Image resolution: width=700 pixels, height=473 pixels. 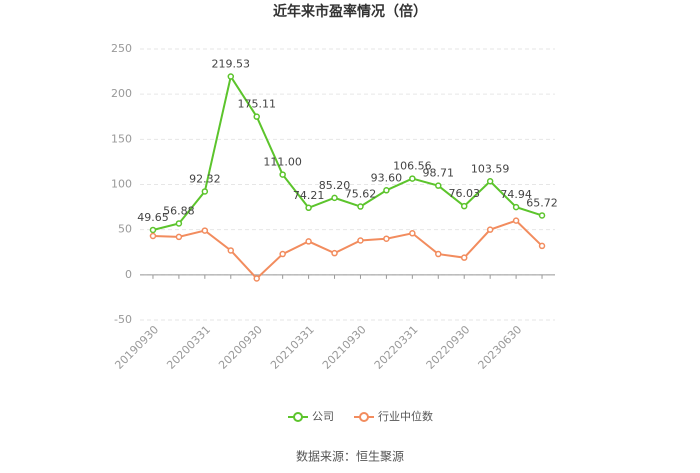 What do you see at coordinates (231, 64) in the screenshot?
I see `data-label: 219.53` at bounding box center [231, 64].